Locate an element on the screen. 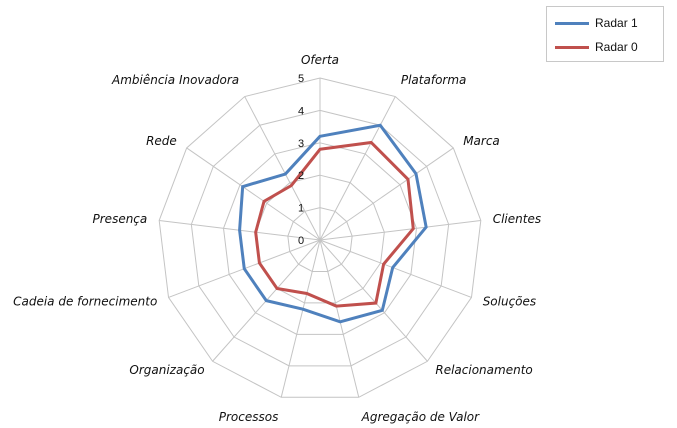  radar-series is located at coordinates (333, 223).